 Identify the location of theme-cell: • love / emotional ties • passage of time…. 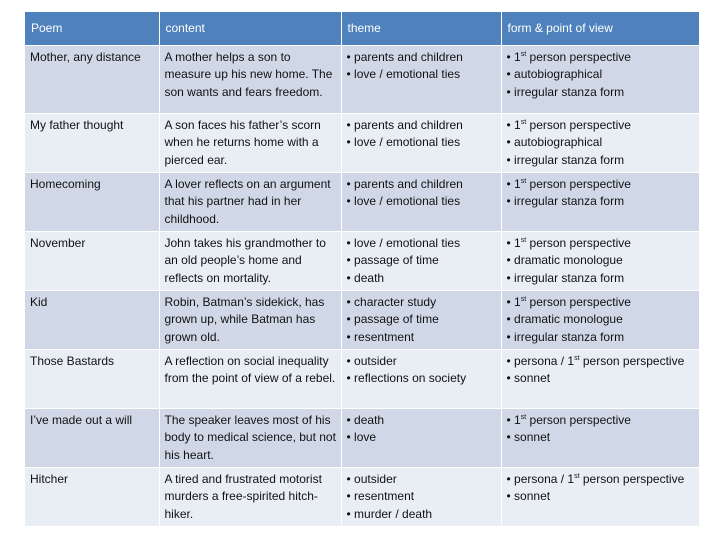
(421, 261).